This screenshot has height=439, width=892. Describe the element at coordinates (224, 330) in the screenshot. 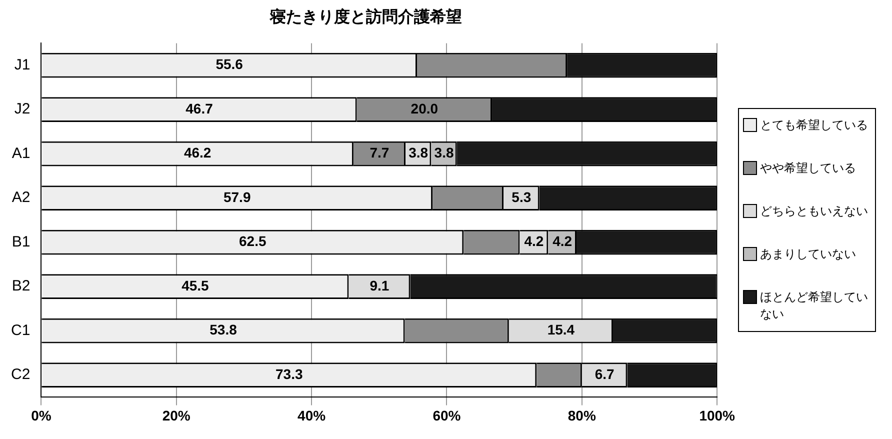

I see `data-label: 53.8` at that location.